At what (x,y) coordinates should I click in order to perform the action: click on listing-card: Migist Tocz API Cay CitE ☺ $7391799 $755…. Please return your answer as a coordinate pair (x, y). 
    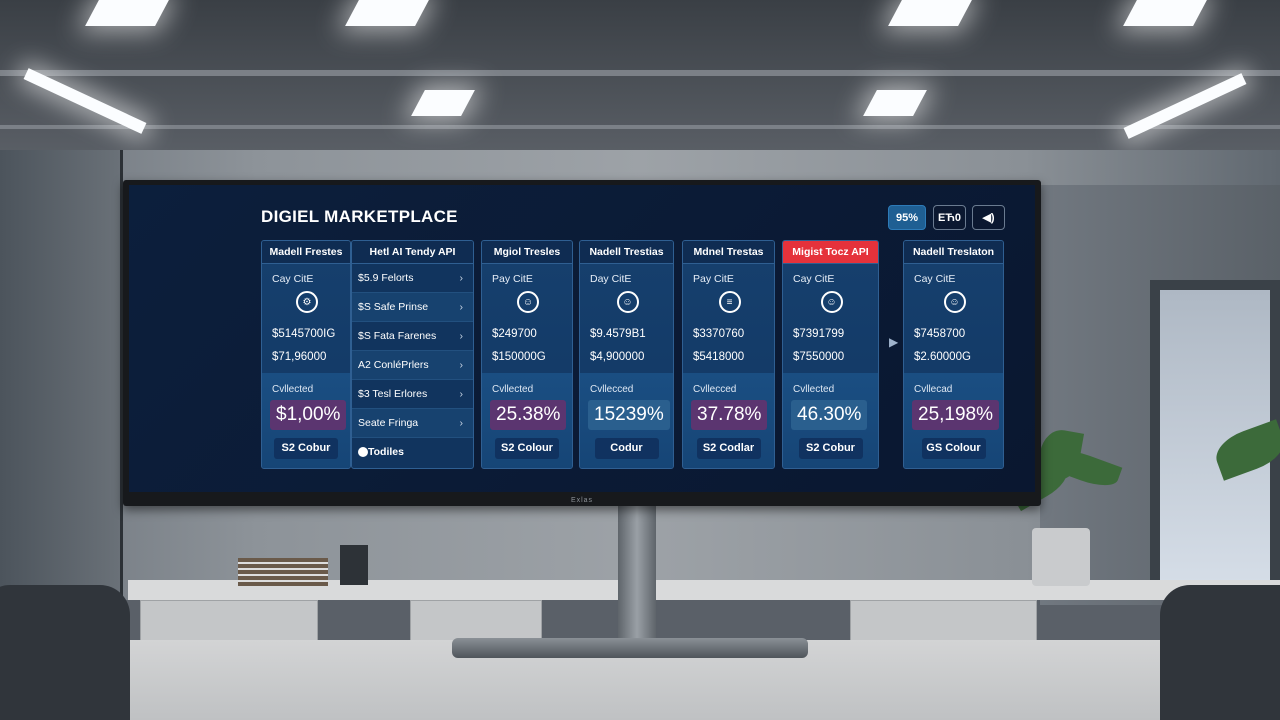
    Looking at the image, I should click on (830, 354).